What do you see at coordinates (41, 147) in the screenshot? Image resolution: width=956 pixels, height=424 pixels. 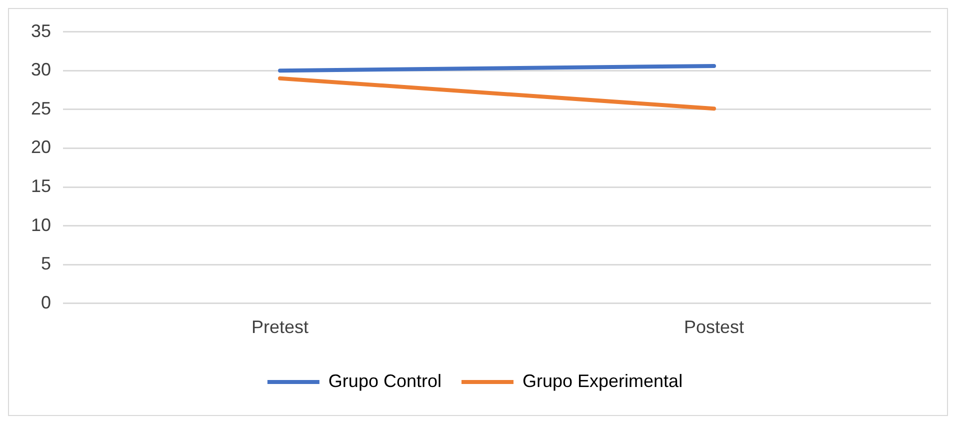 I see `y-tick-label: 20` at bounding box center [41, 147].